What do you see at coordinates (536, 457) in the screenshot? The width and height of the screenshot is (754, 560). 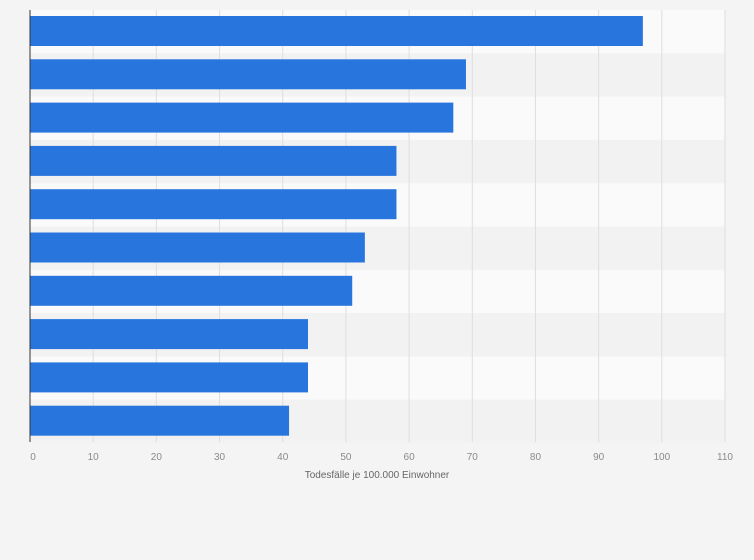 I see `x-tick-label: 80` at bounding box center [536, 457].